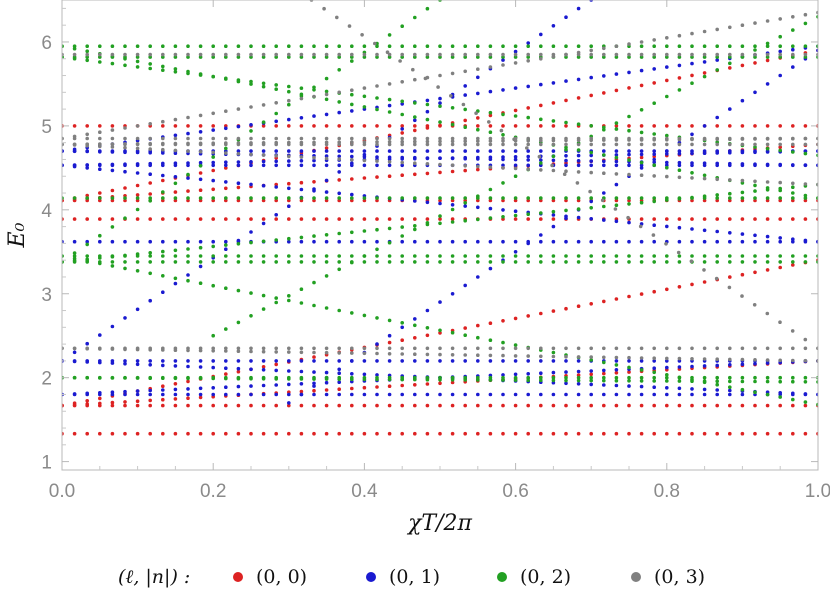  What do you see at coordinates (46, 295) in the screenshot?
I see `y-tick-label: 3` at bounding box center [46, 295].